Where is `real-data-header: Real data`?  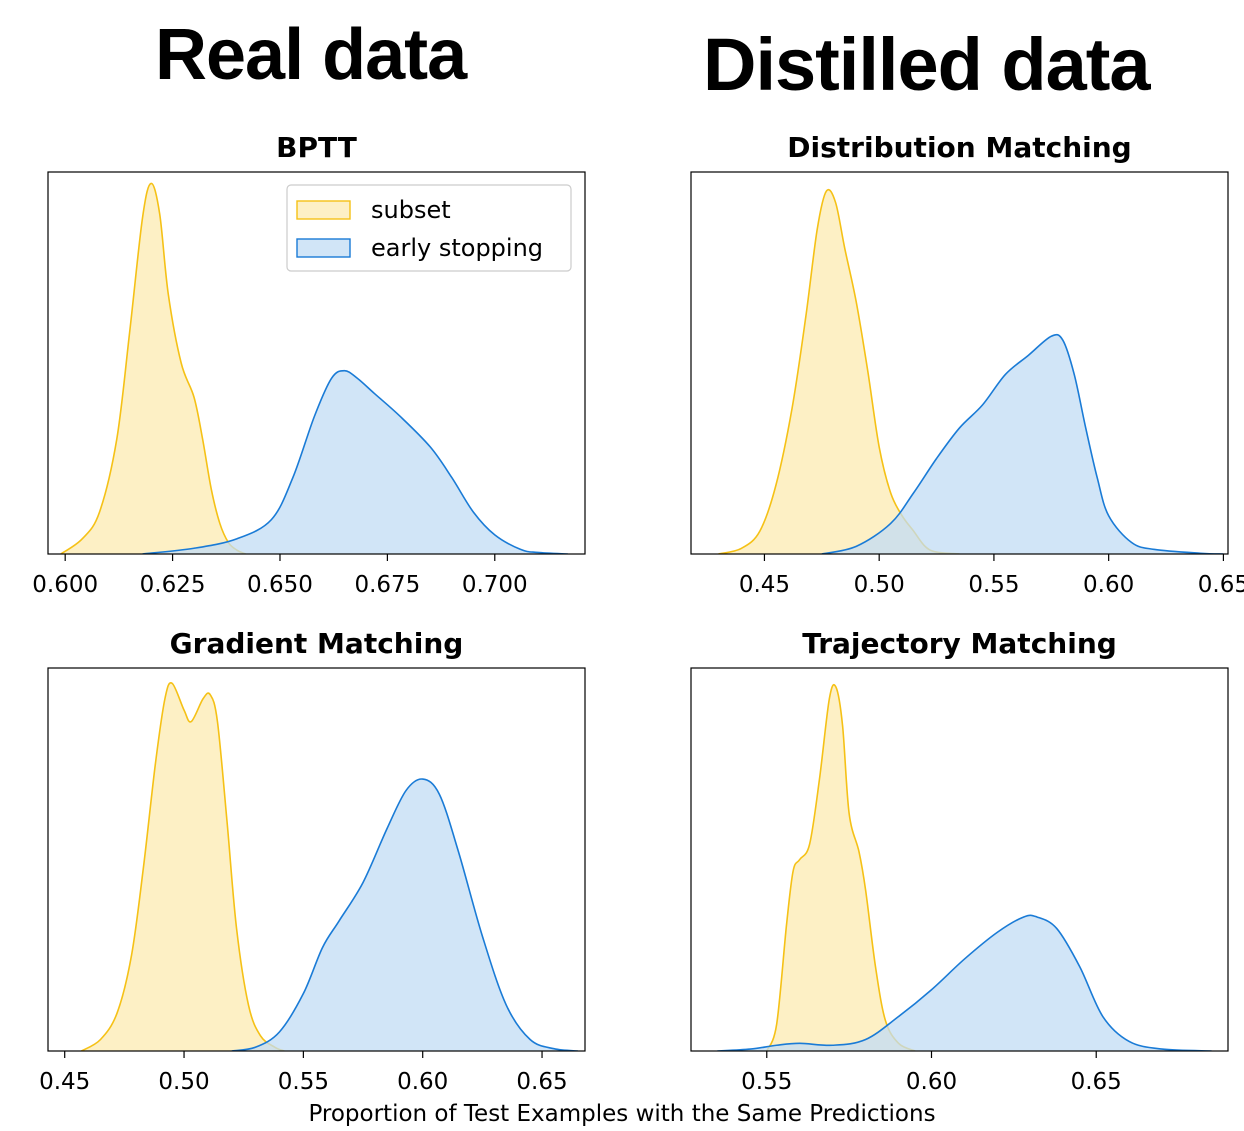
real-data-header: Real data is located at coordinates (311, 55).